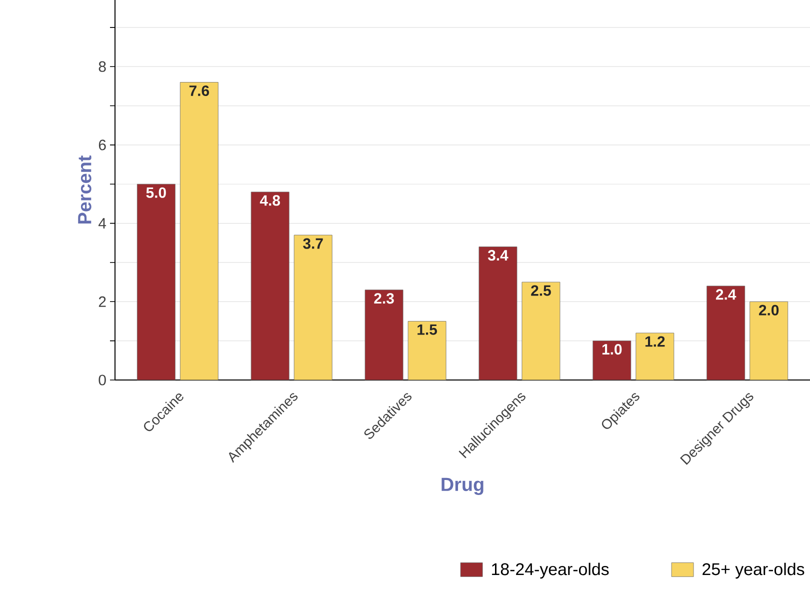  Describe the element at coordinates (102, 223) in the screenshot. I see `y-tick-label: 4` at that location.